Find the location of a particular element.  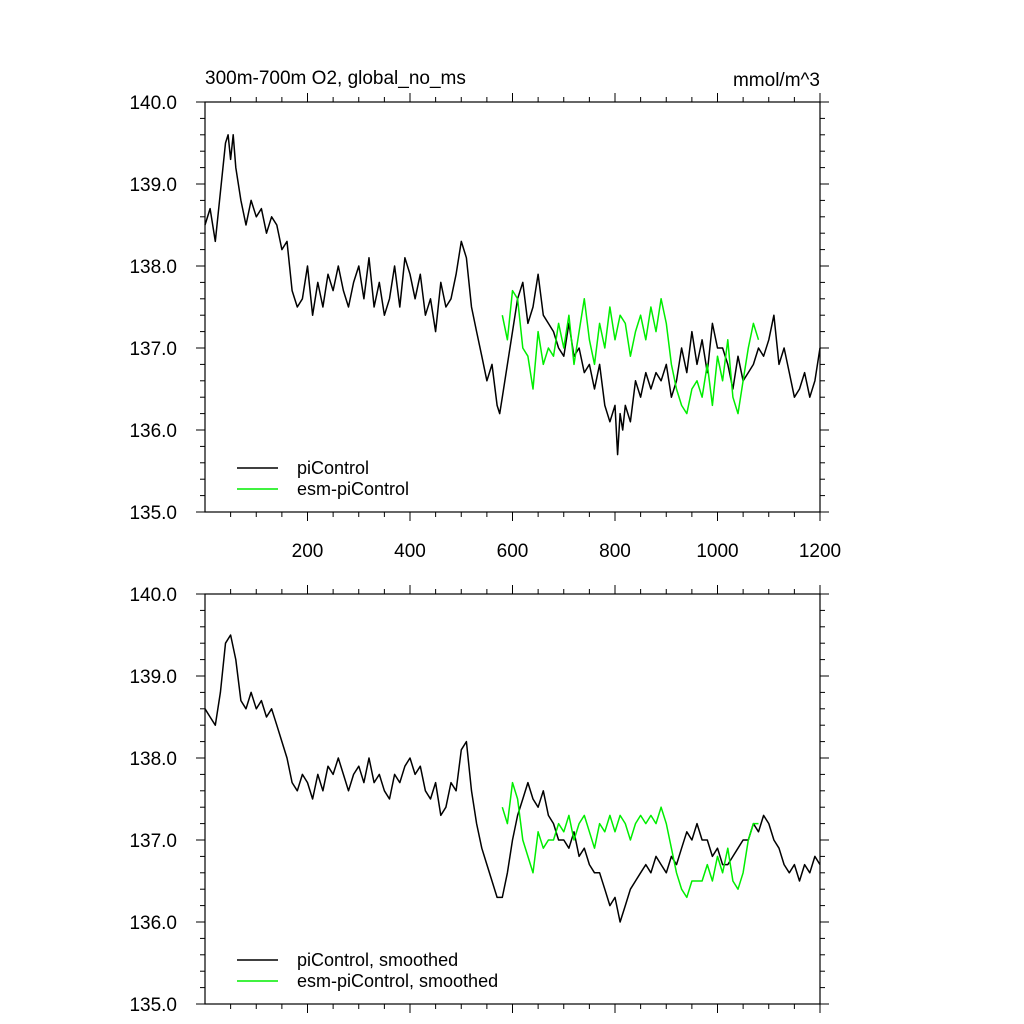

legend-label: esm-piControl is located at coordinates (353, 489).